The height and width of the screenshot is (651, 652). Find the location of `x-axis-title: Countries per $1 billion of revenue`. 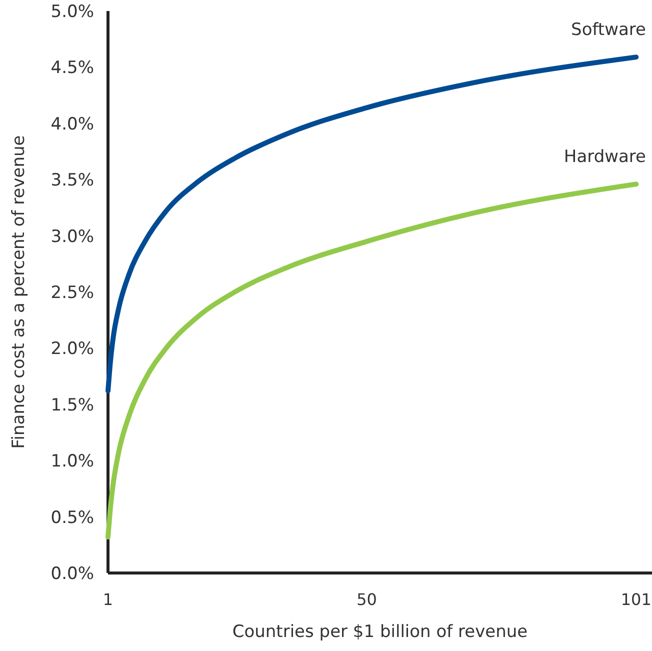

x-axis-title: Countries per $1 billion of revenue is located at coordinates (380, 632).